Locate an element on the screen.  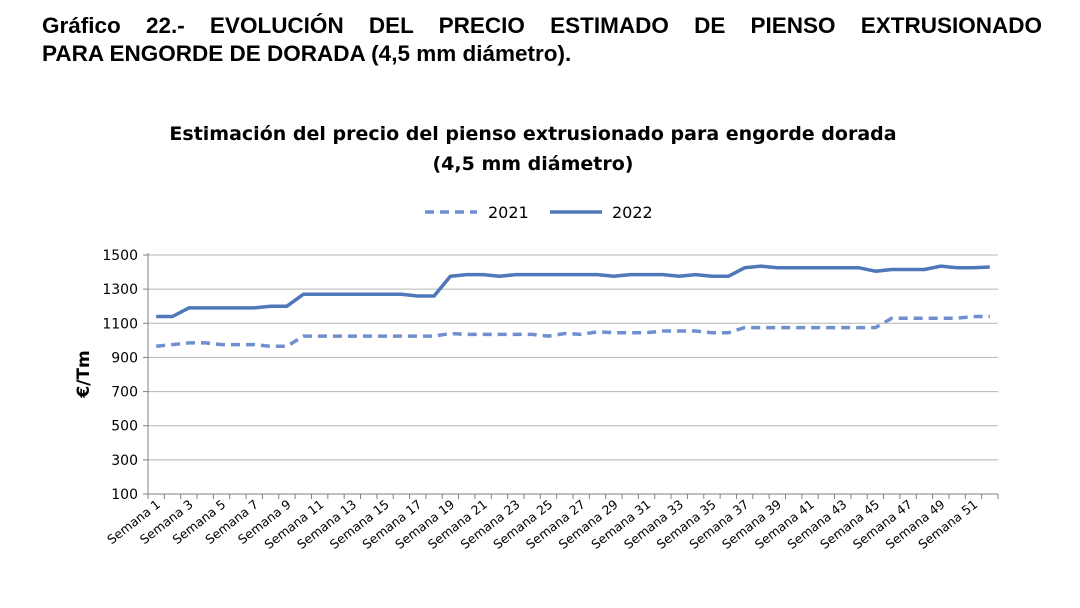
y-tick-label: 300 is located at coordinates (124, 461).